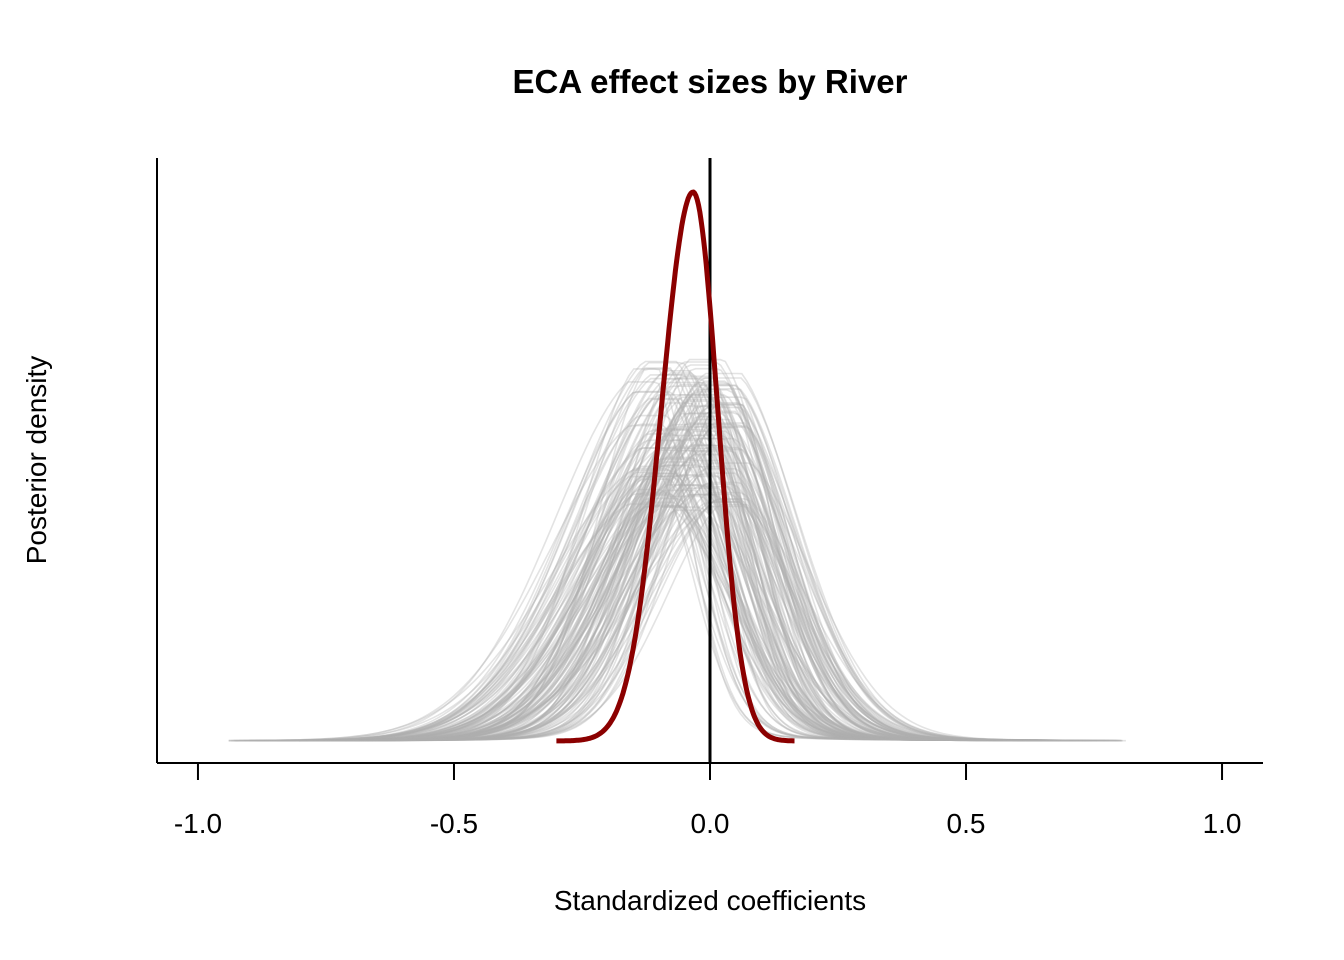 Image resolution: width=1344 pixels, height=960 pixels. I want to click on x-axis-label: Standardized coefficients, so click(710, 900).